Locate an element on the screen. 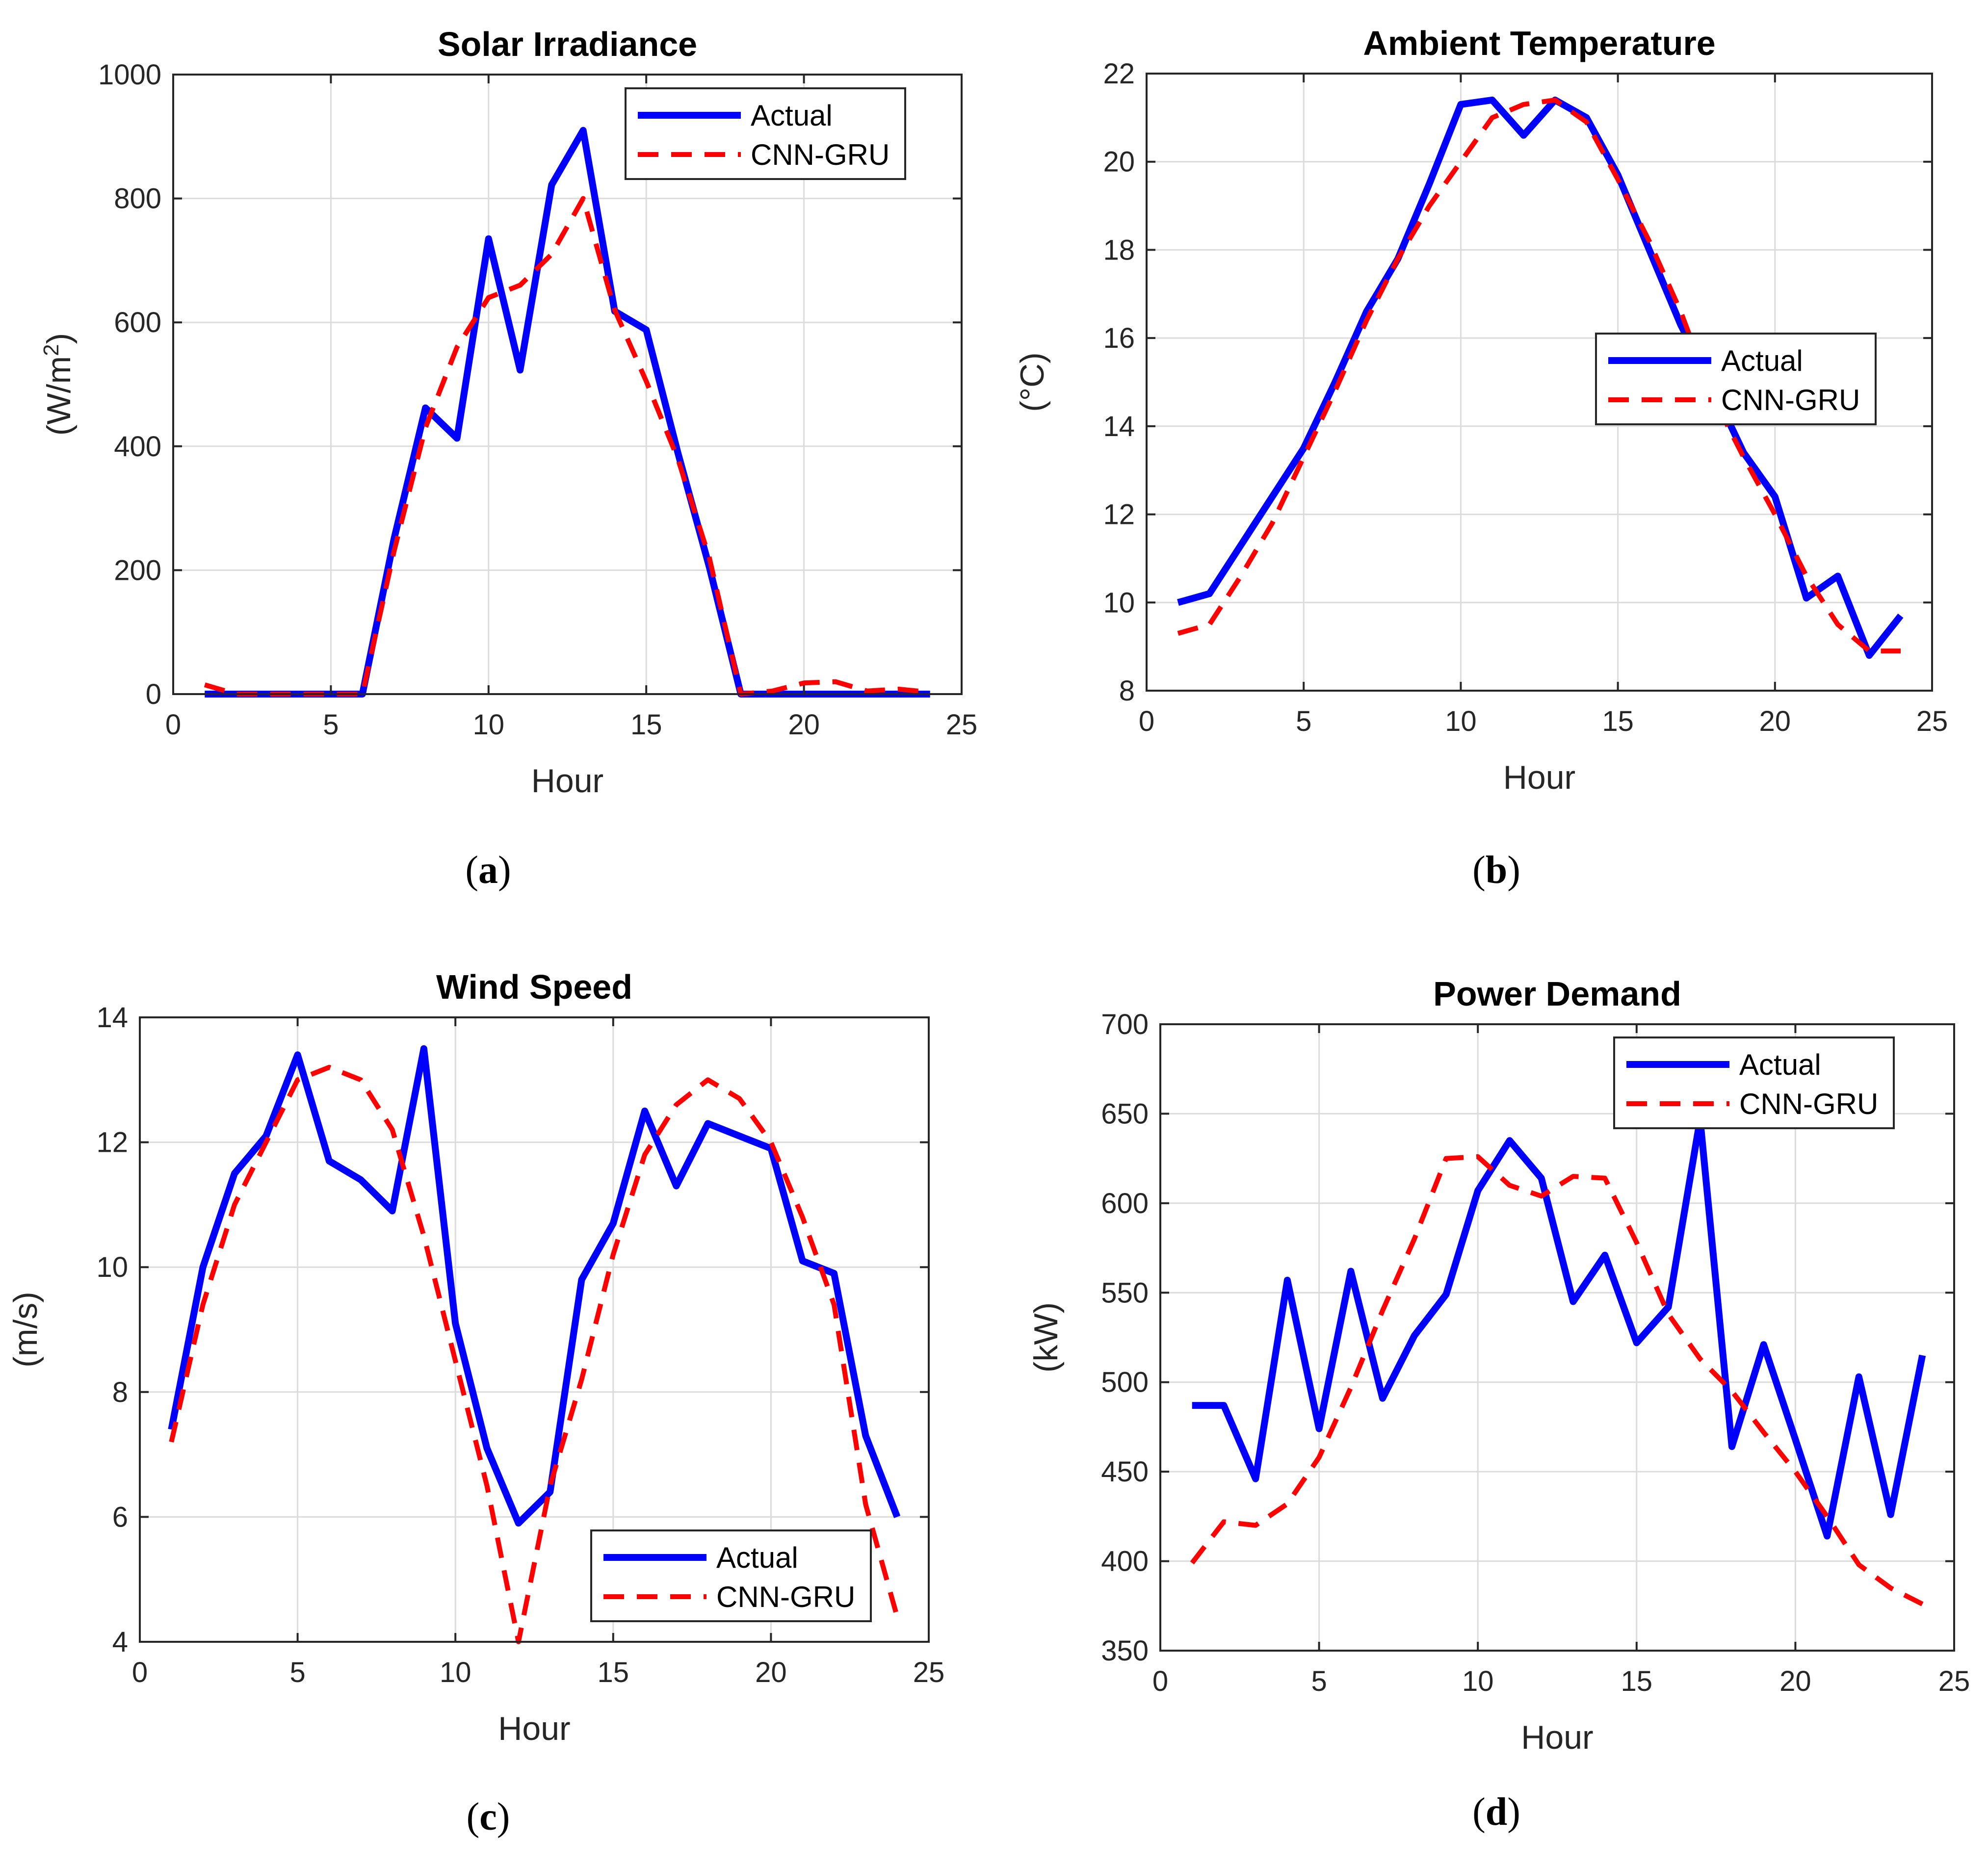  y-tick-label: 4 is located at coordinates (120, 1642).